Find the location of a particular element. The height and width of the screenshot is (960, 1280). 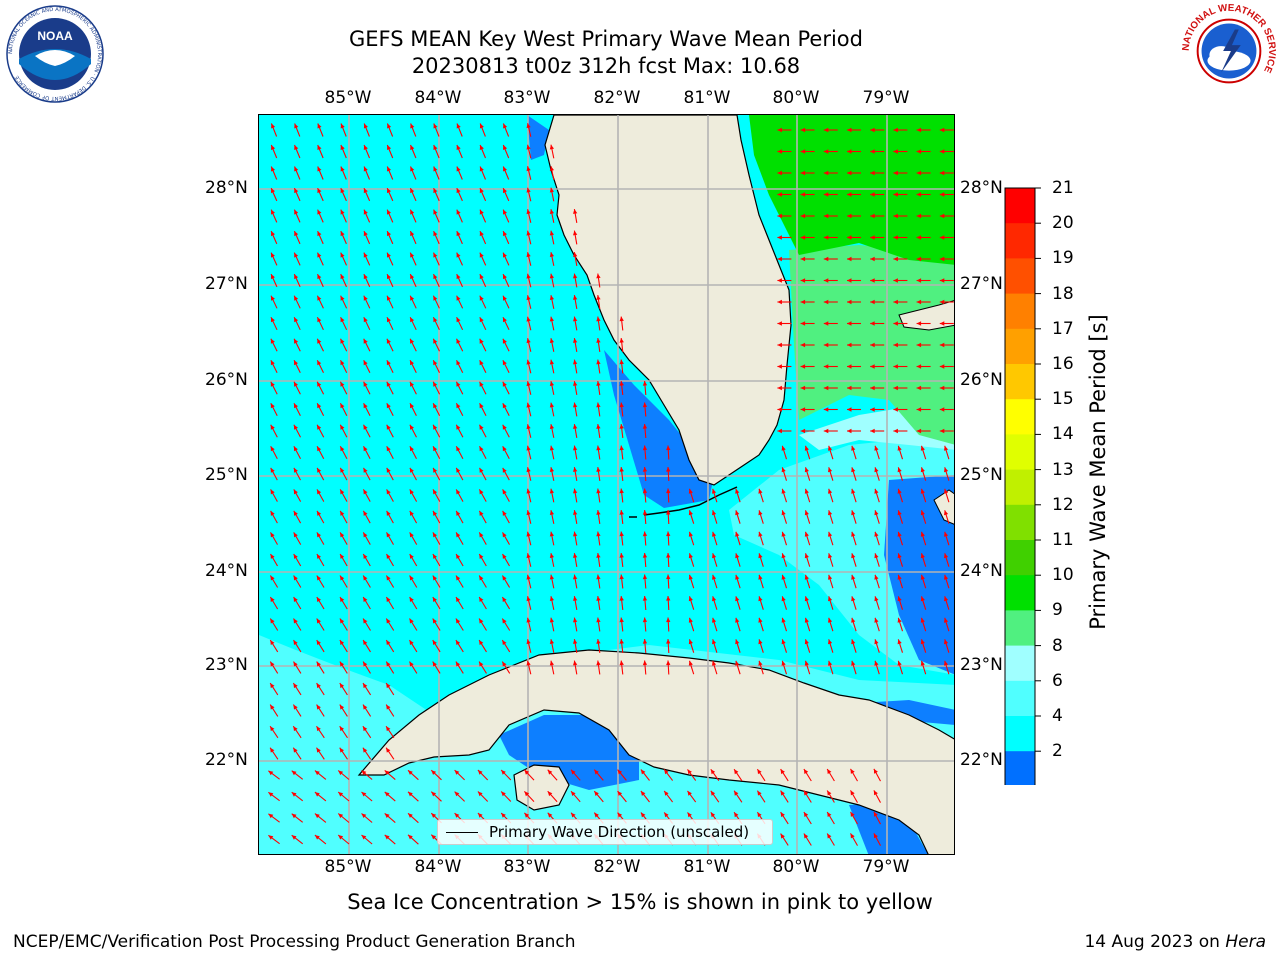

land-florida is located at coordinates (668, 300).